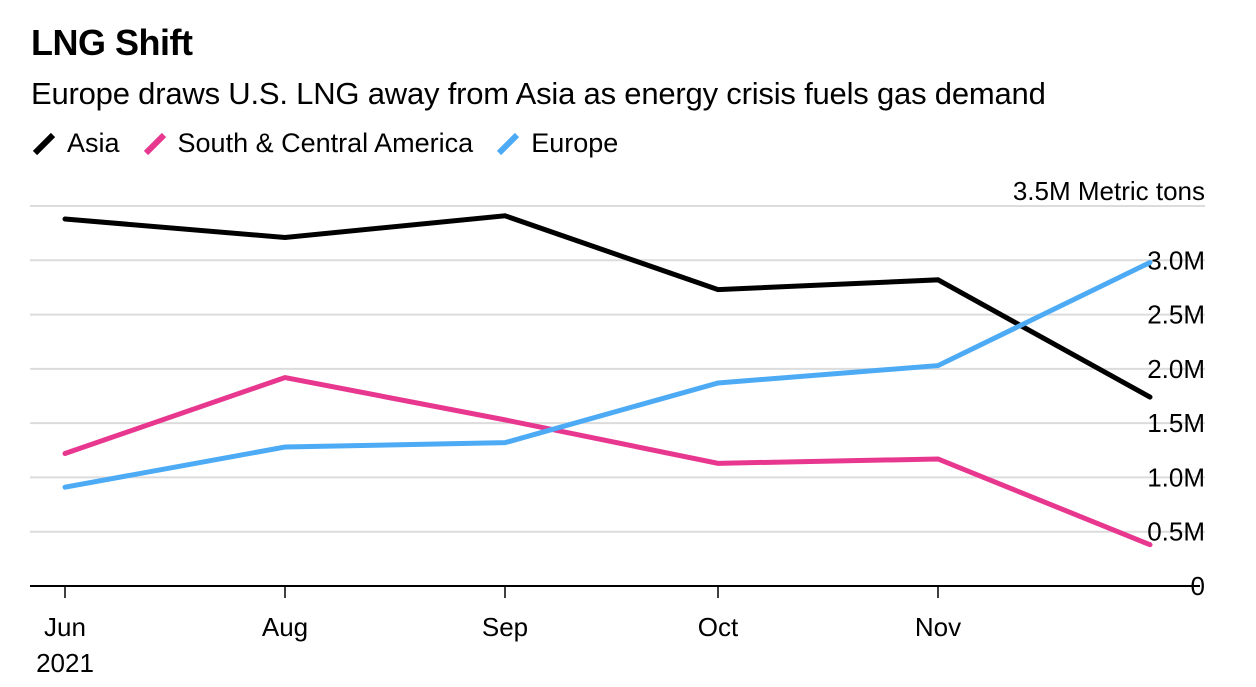 Image resolution: width=1256 pixels, height=687 pixels. I want to click on legend-label-europe: Europe, so click(575, 143).